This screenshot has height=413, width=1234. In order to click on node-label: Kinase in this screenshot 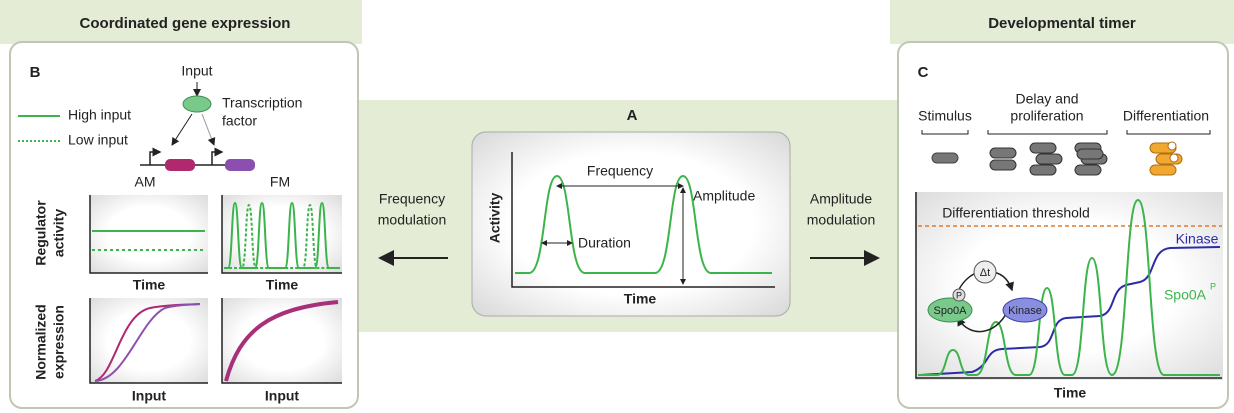, I will do `click(1025, 311)`.